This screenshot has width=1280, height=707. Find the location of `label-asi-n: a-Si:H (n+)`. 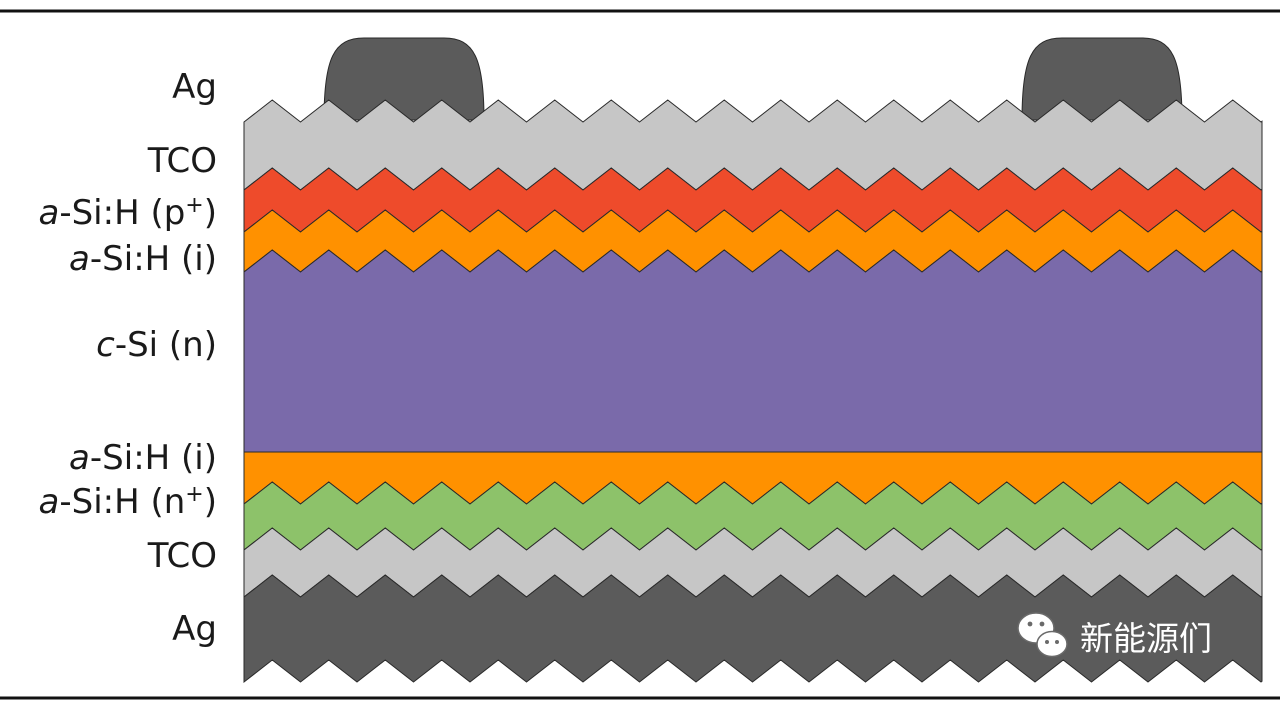

label-asi-n: a-Si:H (n+) is located at coordinates (128, 502).